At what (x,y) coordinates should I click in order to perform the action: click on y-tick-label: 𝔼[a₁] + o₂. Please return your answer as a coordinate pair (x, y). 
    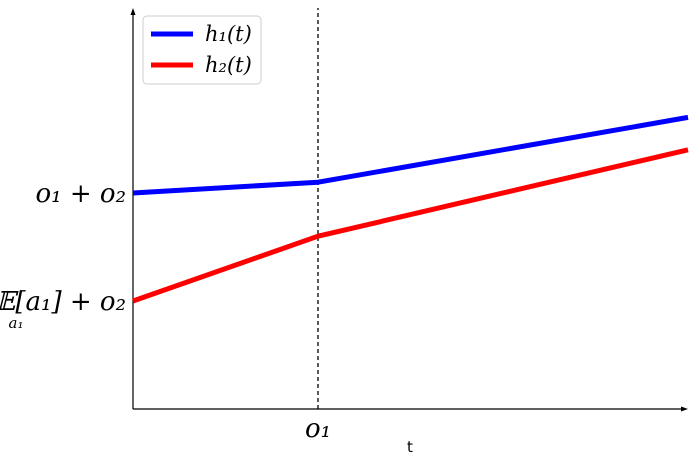
    Looking at the image, I should click on (63, 302).